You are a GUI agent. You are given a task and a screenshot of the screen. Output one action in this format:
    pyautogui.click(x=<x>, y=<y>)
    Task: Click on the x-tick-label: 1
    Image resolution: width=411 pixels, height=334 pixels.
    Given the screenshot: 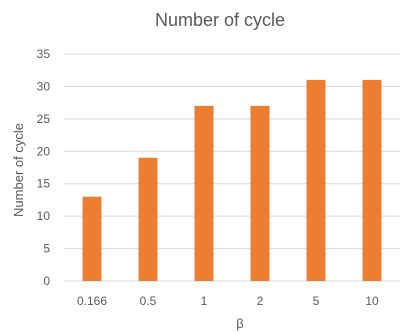 What is the action you would take?
    pyautogui.click(x=204, y=301)
    